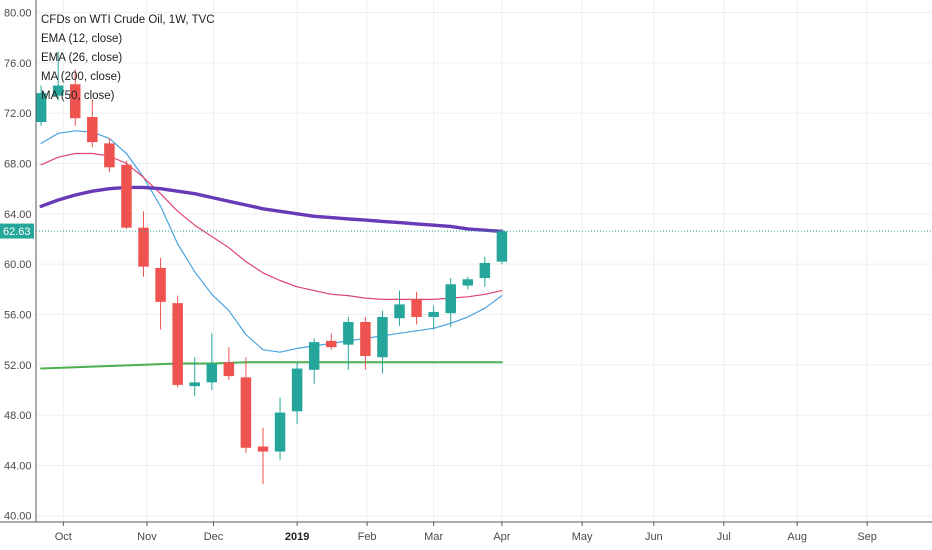  What do you see at coordinates (271, 209) in the screenshot?
I see `series-line-ma50` at bounding box center [271, 209].